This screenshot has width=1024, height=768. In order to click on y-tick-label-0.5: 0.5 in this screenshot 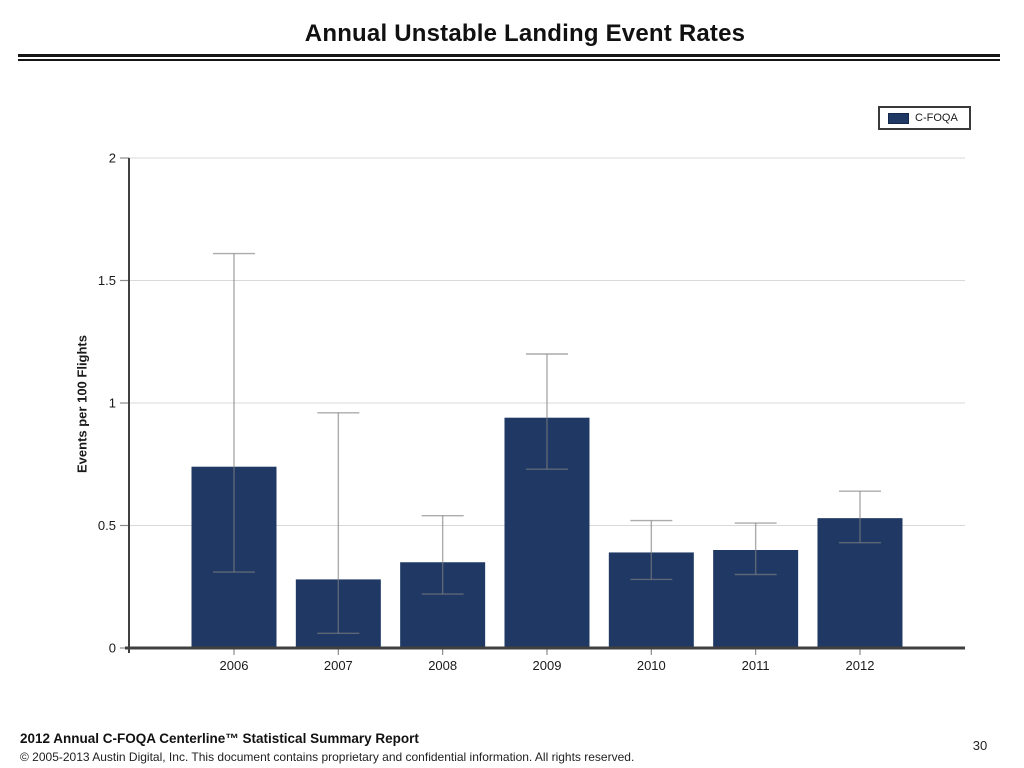, I will do `click(107, 525)`.